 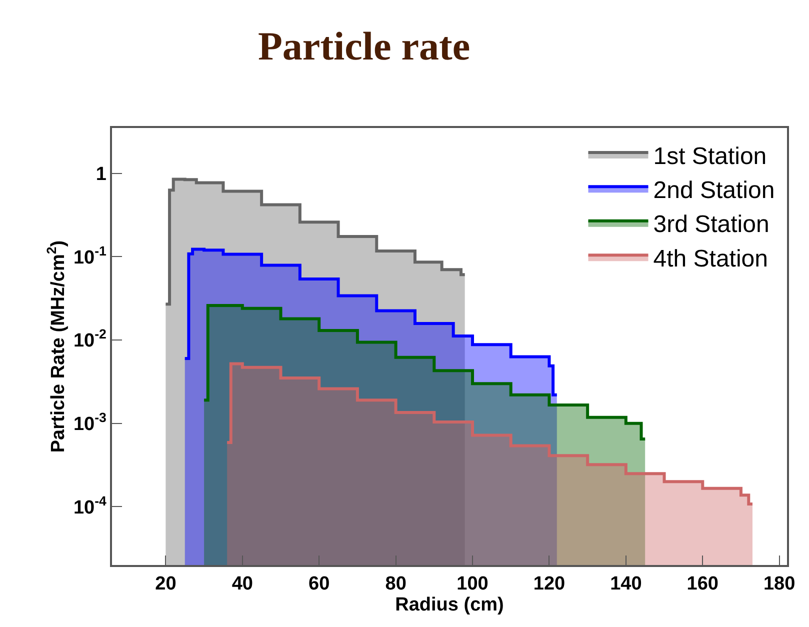 What do you see at coordinates (549, 584) in the screenshot?
I see `x-tick-label: 120` at bounding box center [549, 584].